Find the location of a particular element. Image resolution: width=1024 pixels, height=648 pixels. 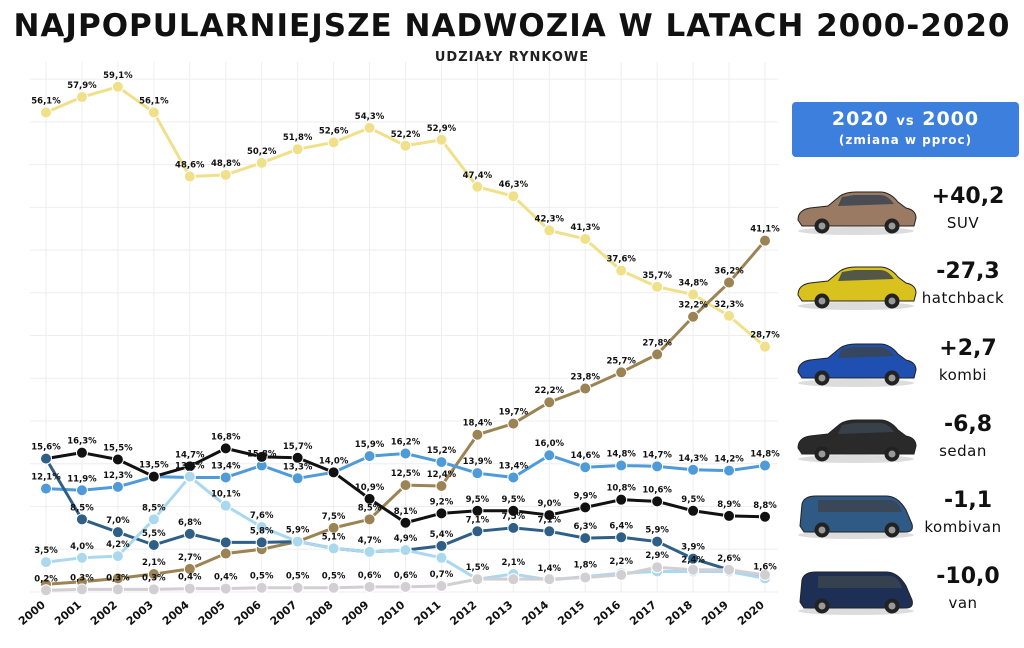

data-point-inne-2017 is located at coordinates (657, 567).